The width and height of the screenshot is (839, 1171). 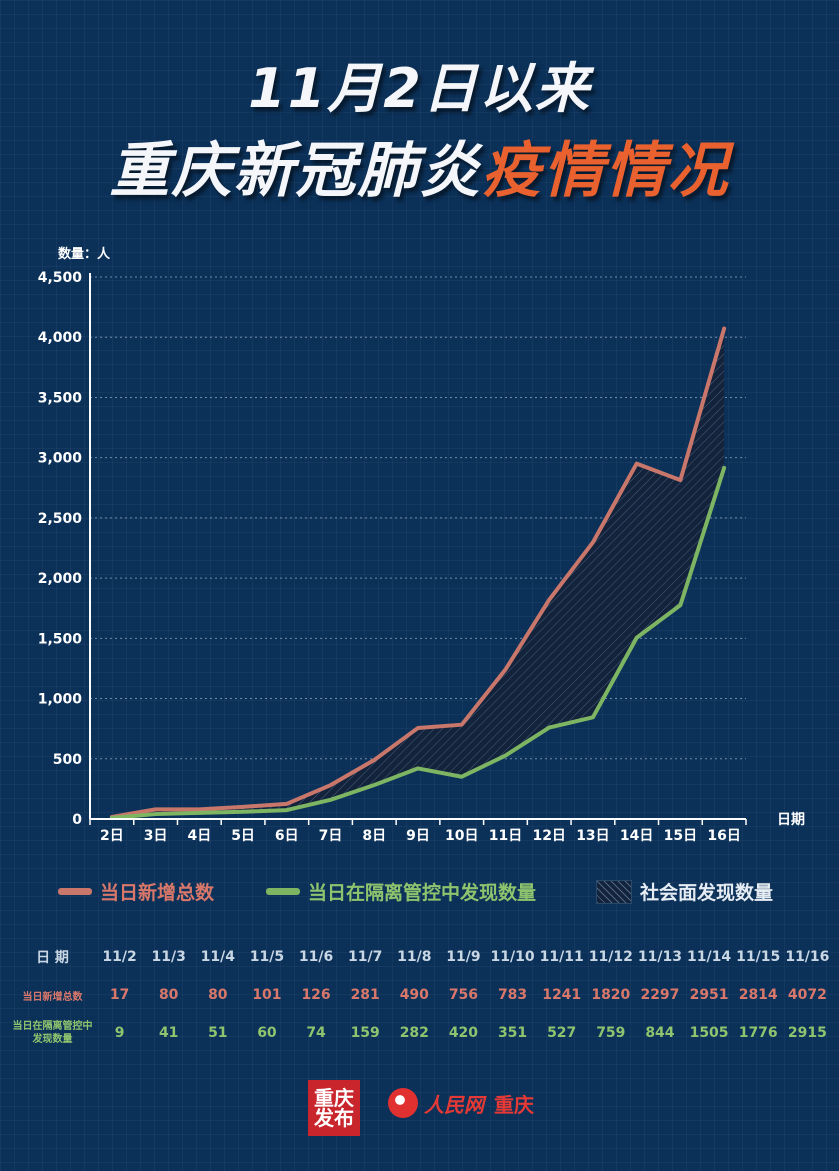 What do you see at coordinates (52, 1033) in the screenshot?
I see `table-iso-label: 当日在隔离管控中发现数量` at bounding box center [52, 1033].